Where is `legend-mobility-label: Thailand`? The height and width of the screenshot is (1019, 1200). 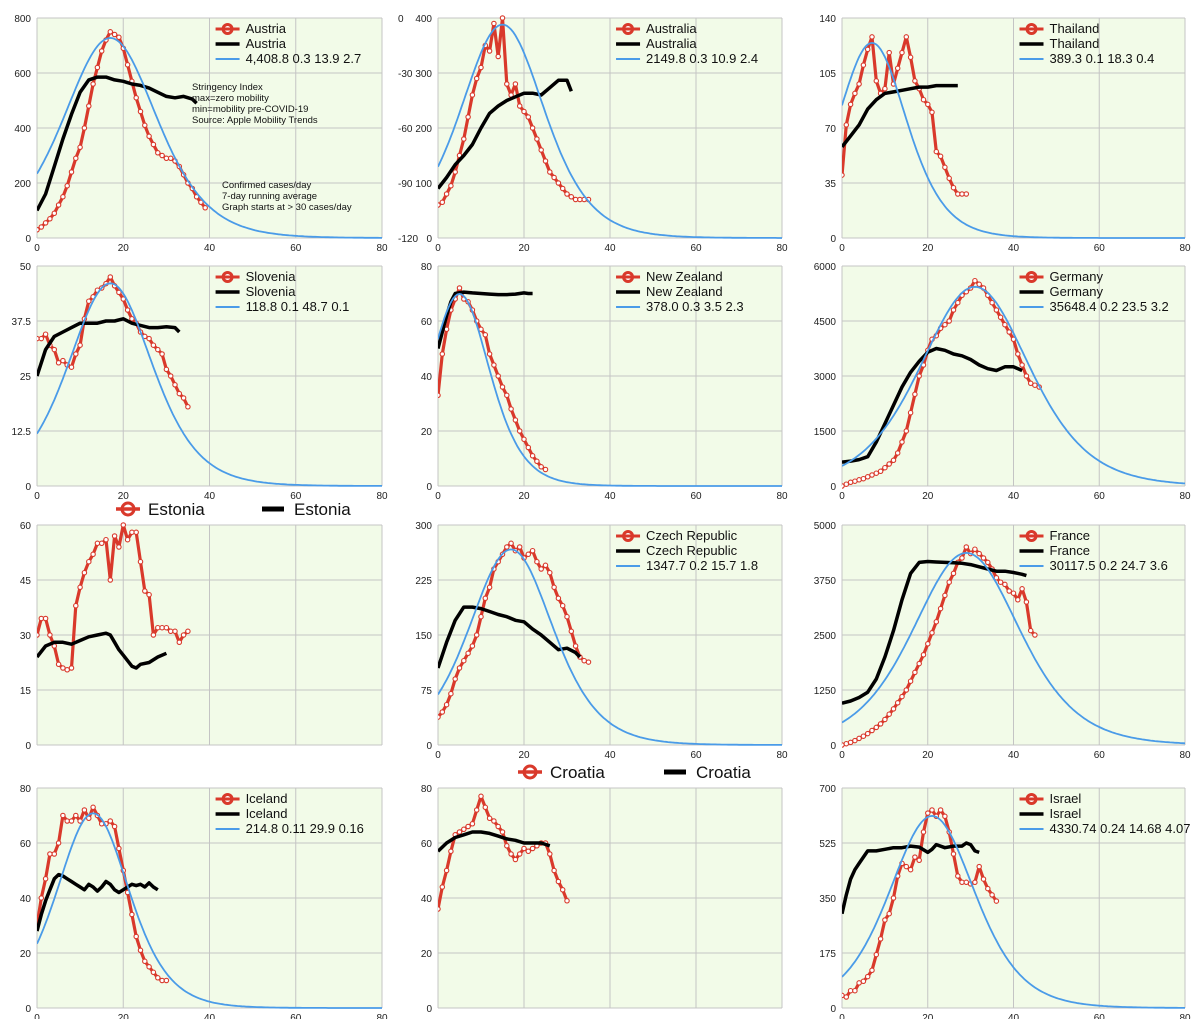 legend-mobility-label: Thailand is located at coordinates (1075, 43).